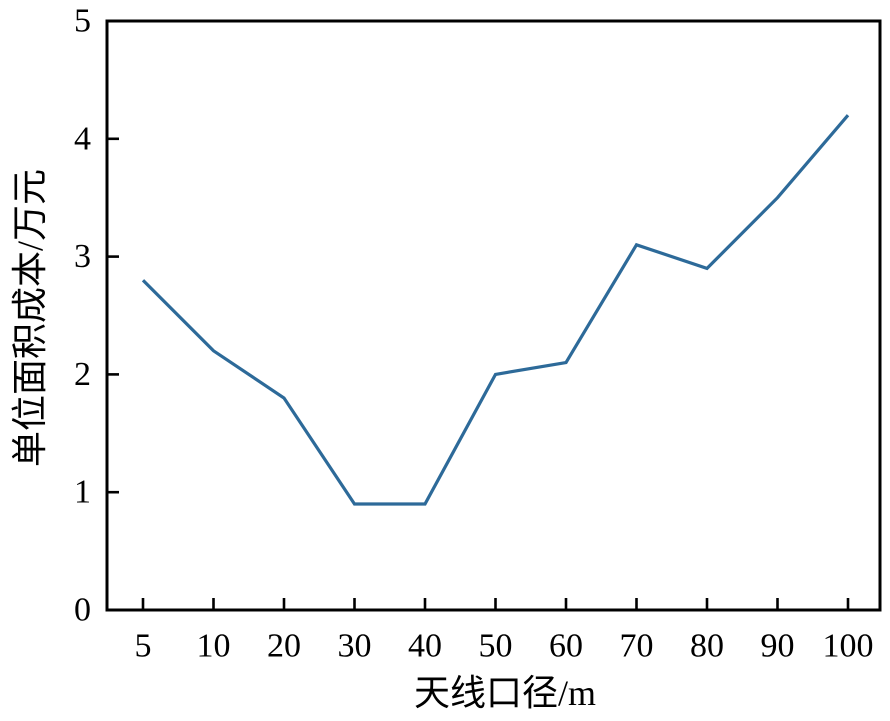  Describe the element at coordinates (566, 646) in the screenshot. I see `x-tick-label: 60` at that location.